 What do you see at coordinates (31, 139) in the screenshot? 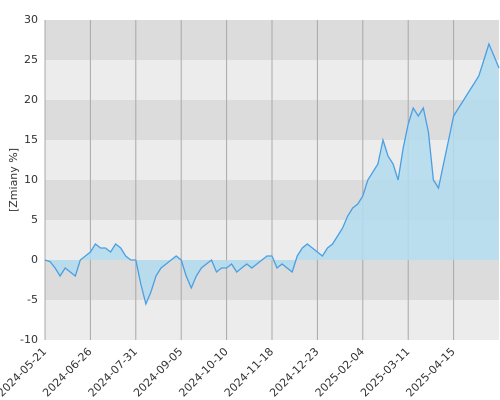
I see `y-tick-label: 15` at bounding box center [31, 139].